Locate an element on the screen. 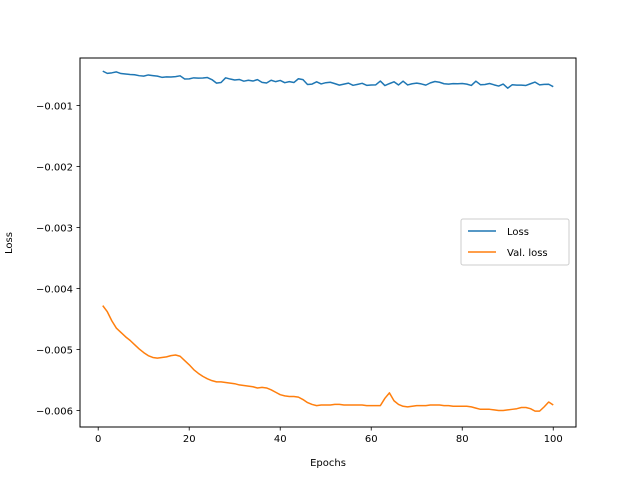 Image resolution: width=640 pixels, height=484 pixels. x-tick-label: 80 is located at coordinates (462, 439).